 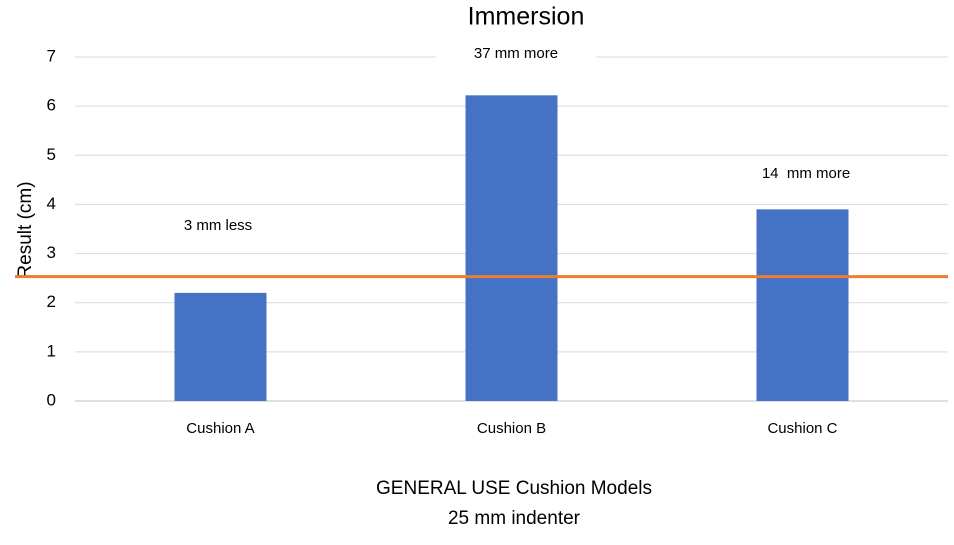 What do you see at coordinates (51, 154) in the screenshot?
I see `y-tick-label: 5` at bounding box center [51, 154].